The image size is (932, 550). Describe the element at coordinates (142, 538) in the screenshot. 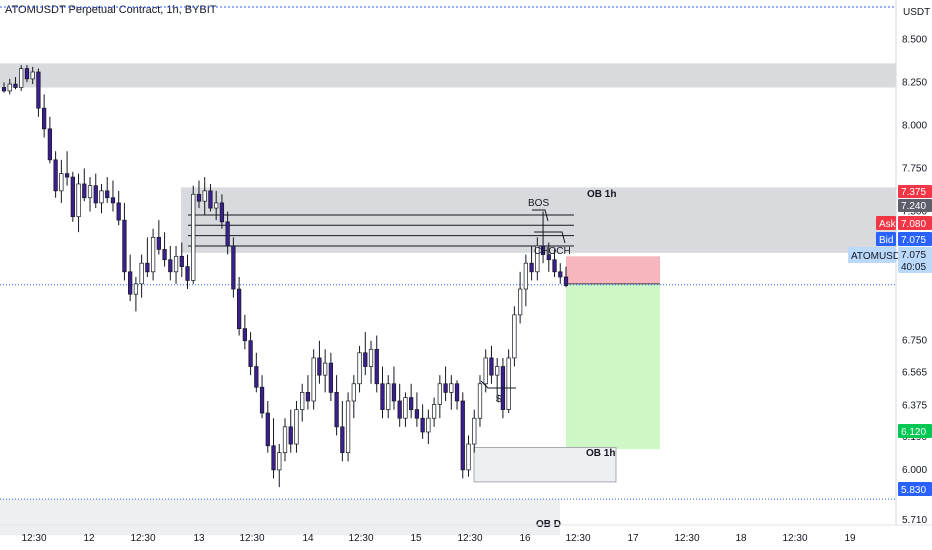

I see `x-tick-label: 12:30` at that location.